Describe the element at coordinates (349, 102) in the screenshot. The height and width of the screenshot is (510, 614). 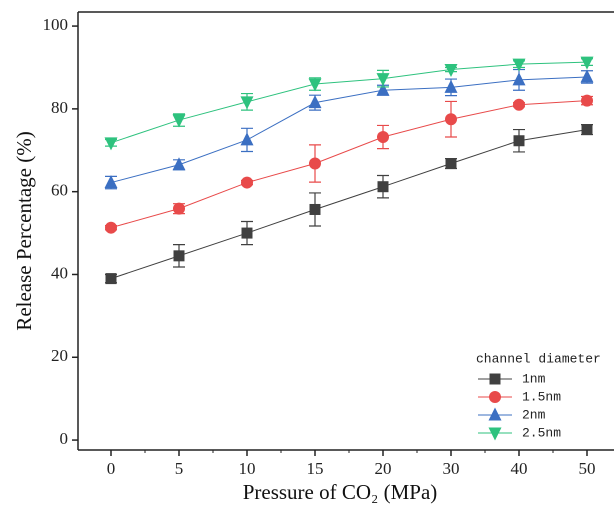
I see `series-line` at that location.